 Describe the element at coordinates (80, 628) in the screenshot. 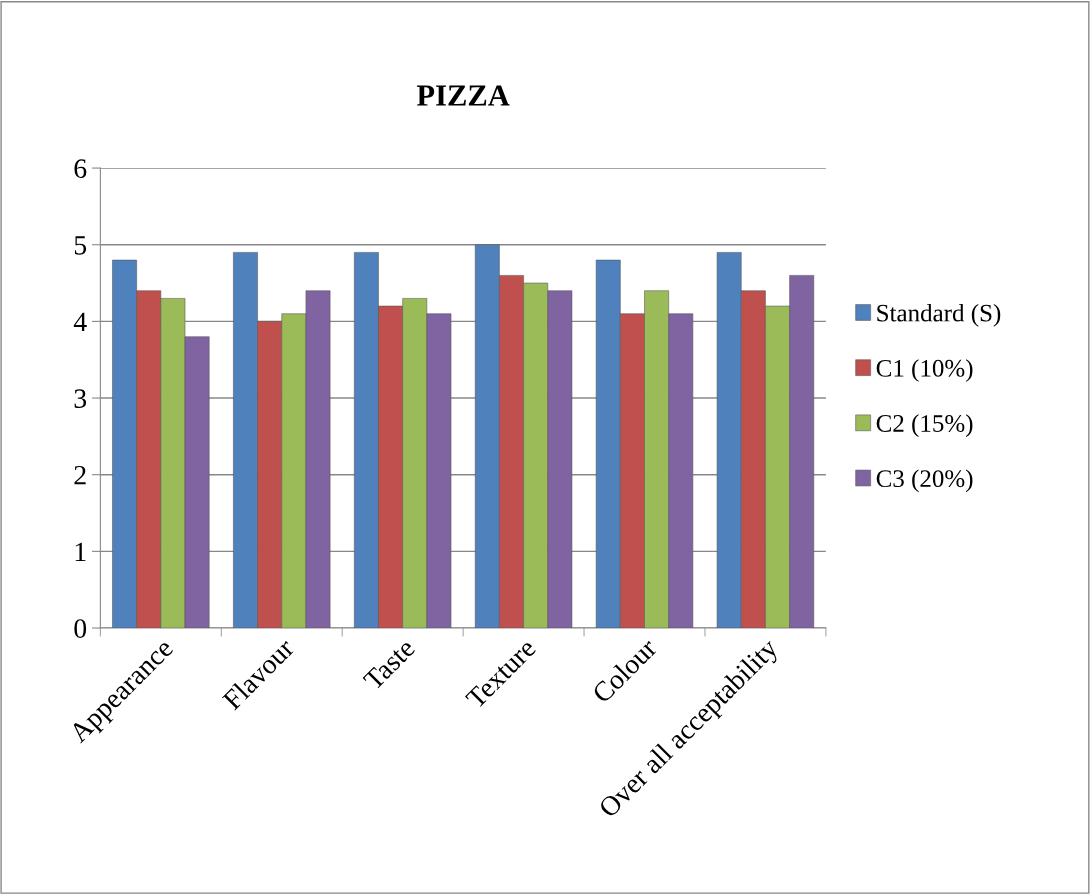

I see `y-tick-label: 0` at that location.